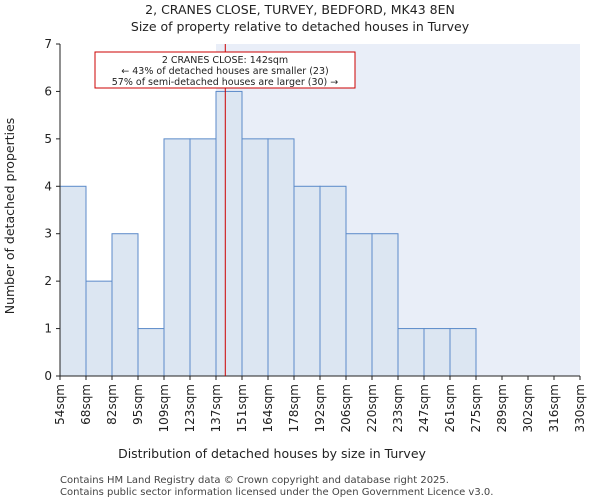 The height and width of the screenshot is (500, 600). I want to click on y-tick-label: 0, so click(48, 376).